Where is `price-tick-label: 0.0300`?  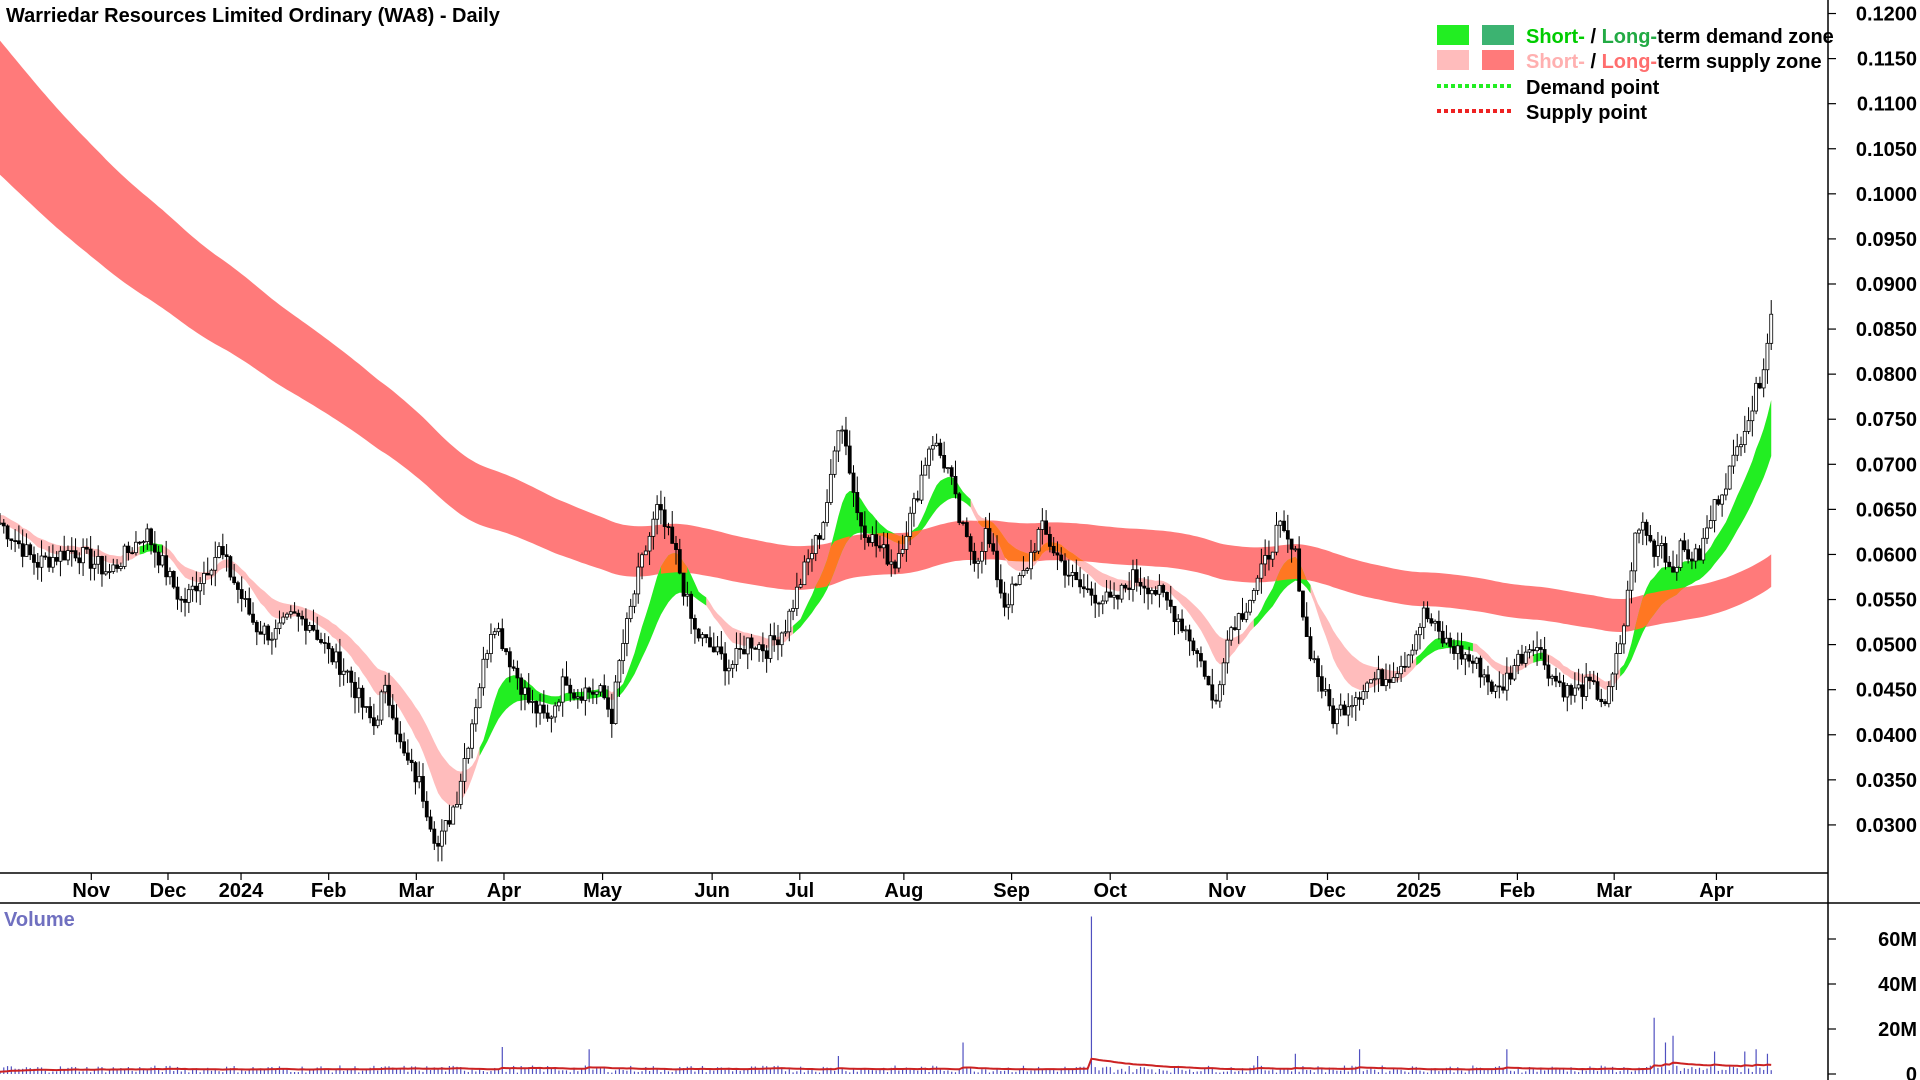
price-tick-label: 0.0300 is located at coordinates (1886, 826).